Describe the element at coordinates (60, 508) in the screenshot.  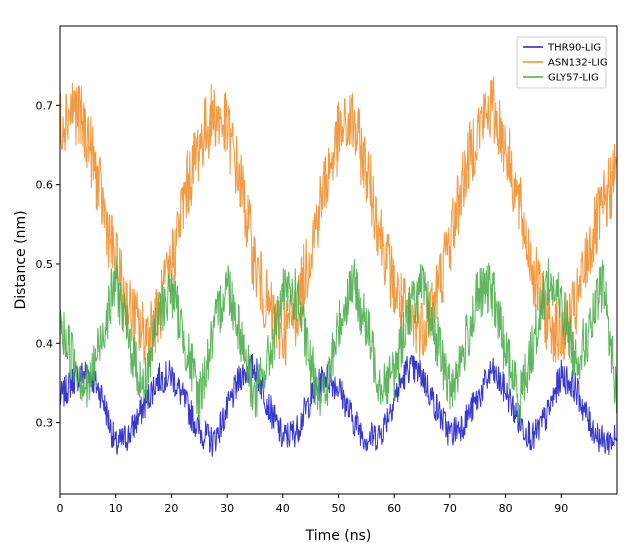
I see `x-tick-label: 0` at that location.